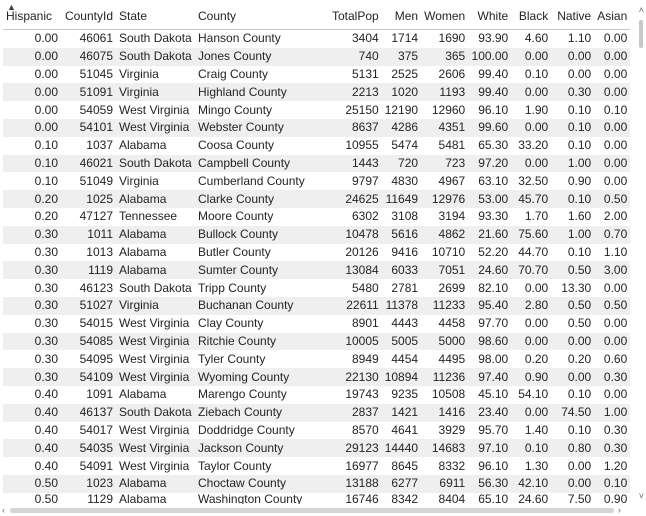 The width and height of the screenshot is (646, 516). Describe the element at coordinates (573, 16) in the screenshot. I see `column-header-native: Native` at that location.